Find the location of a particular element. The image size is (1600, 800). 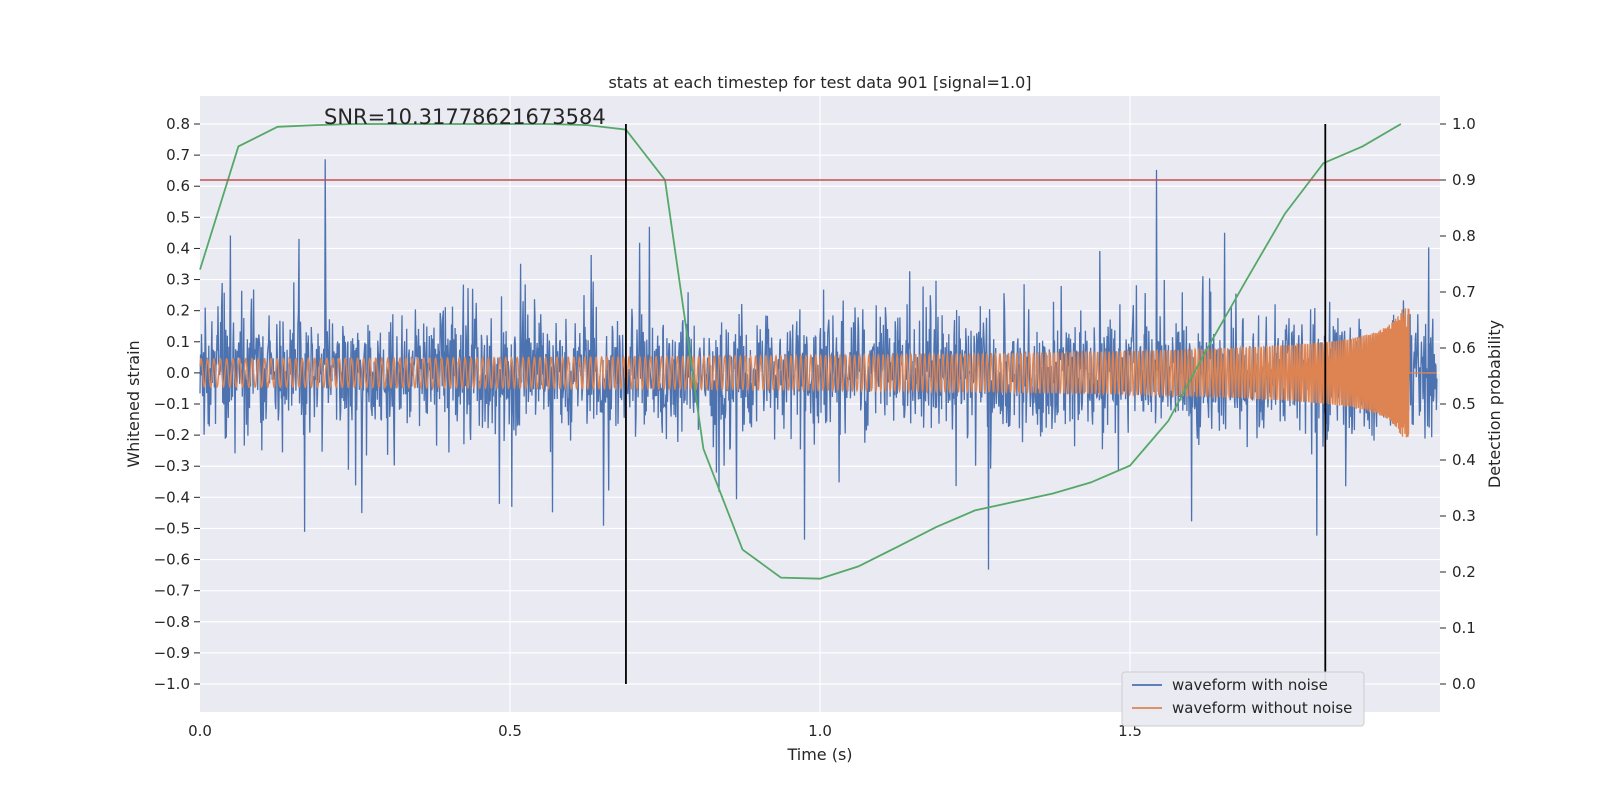

y2-tick-label: 0.7 is located at coordinates (1464, 292).